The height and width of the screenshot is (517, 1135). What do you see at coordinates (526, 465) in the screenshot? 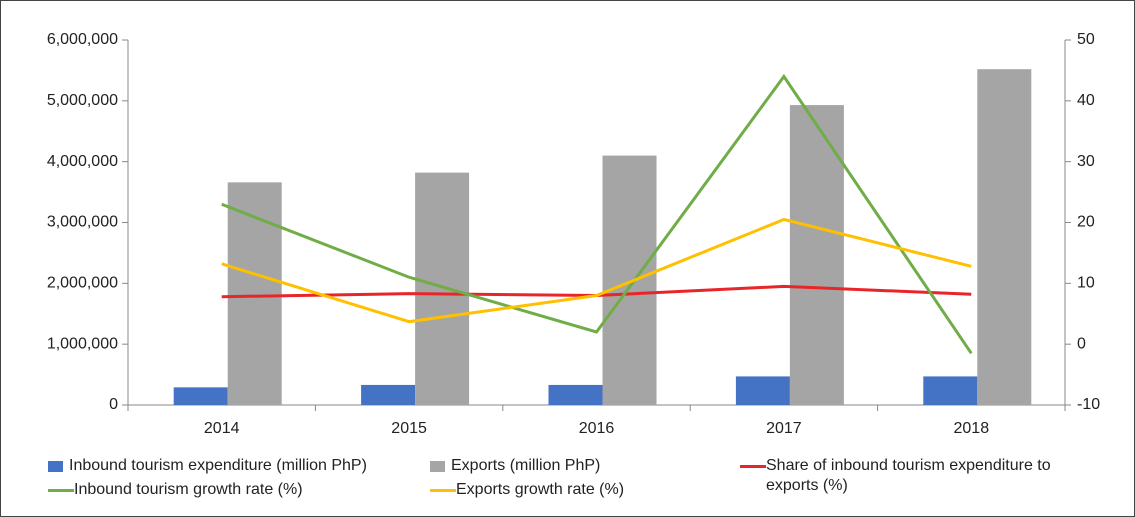
I see `legend-label: Exports (million PhP)` at bounding box center [526, 465].